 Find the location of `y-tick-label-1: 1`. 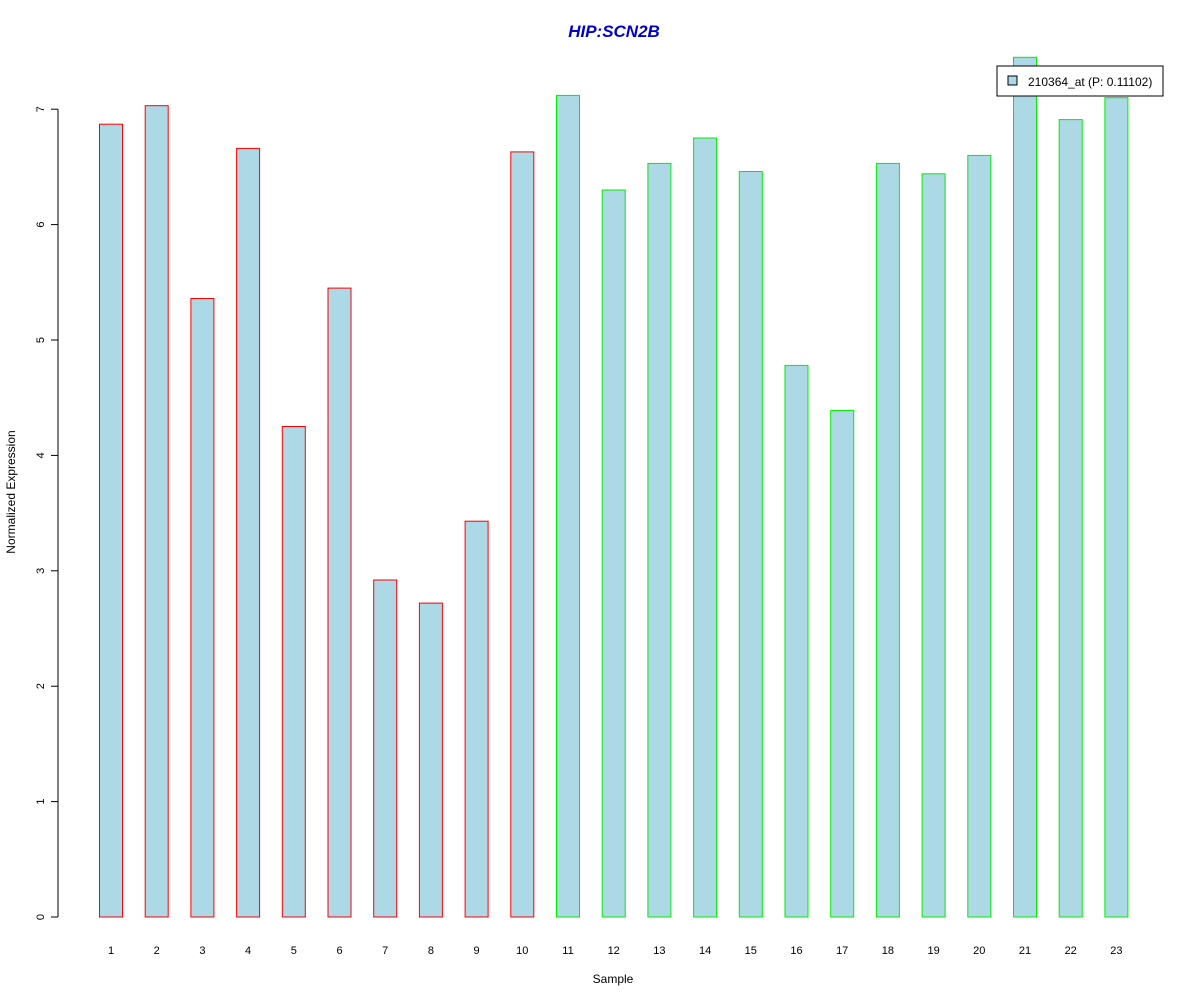

y-tick-label-1: 1 is located at coordinates (41, 802).